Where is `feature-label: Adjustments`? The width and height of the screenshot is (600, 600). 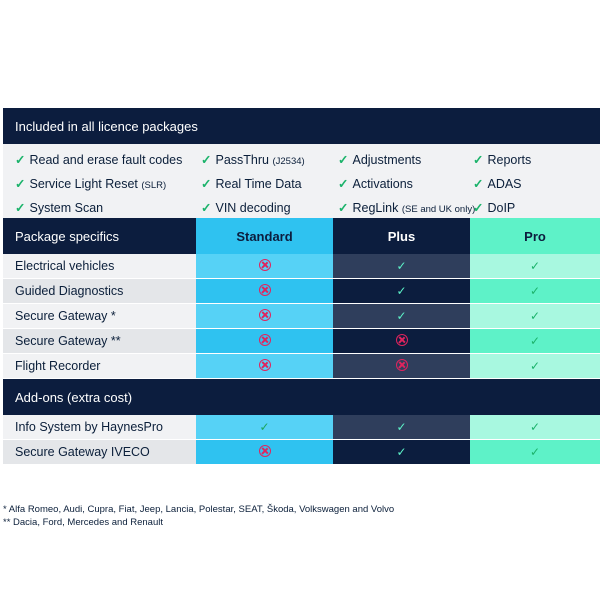 feature-label: Adjustments is located at coordinates (387, 160).